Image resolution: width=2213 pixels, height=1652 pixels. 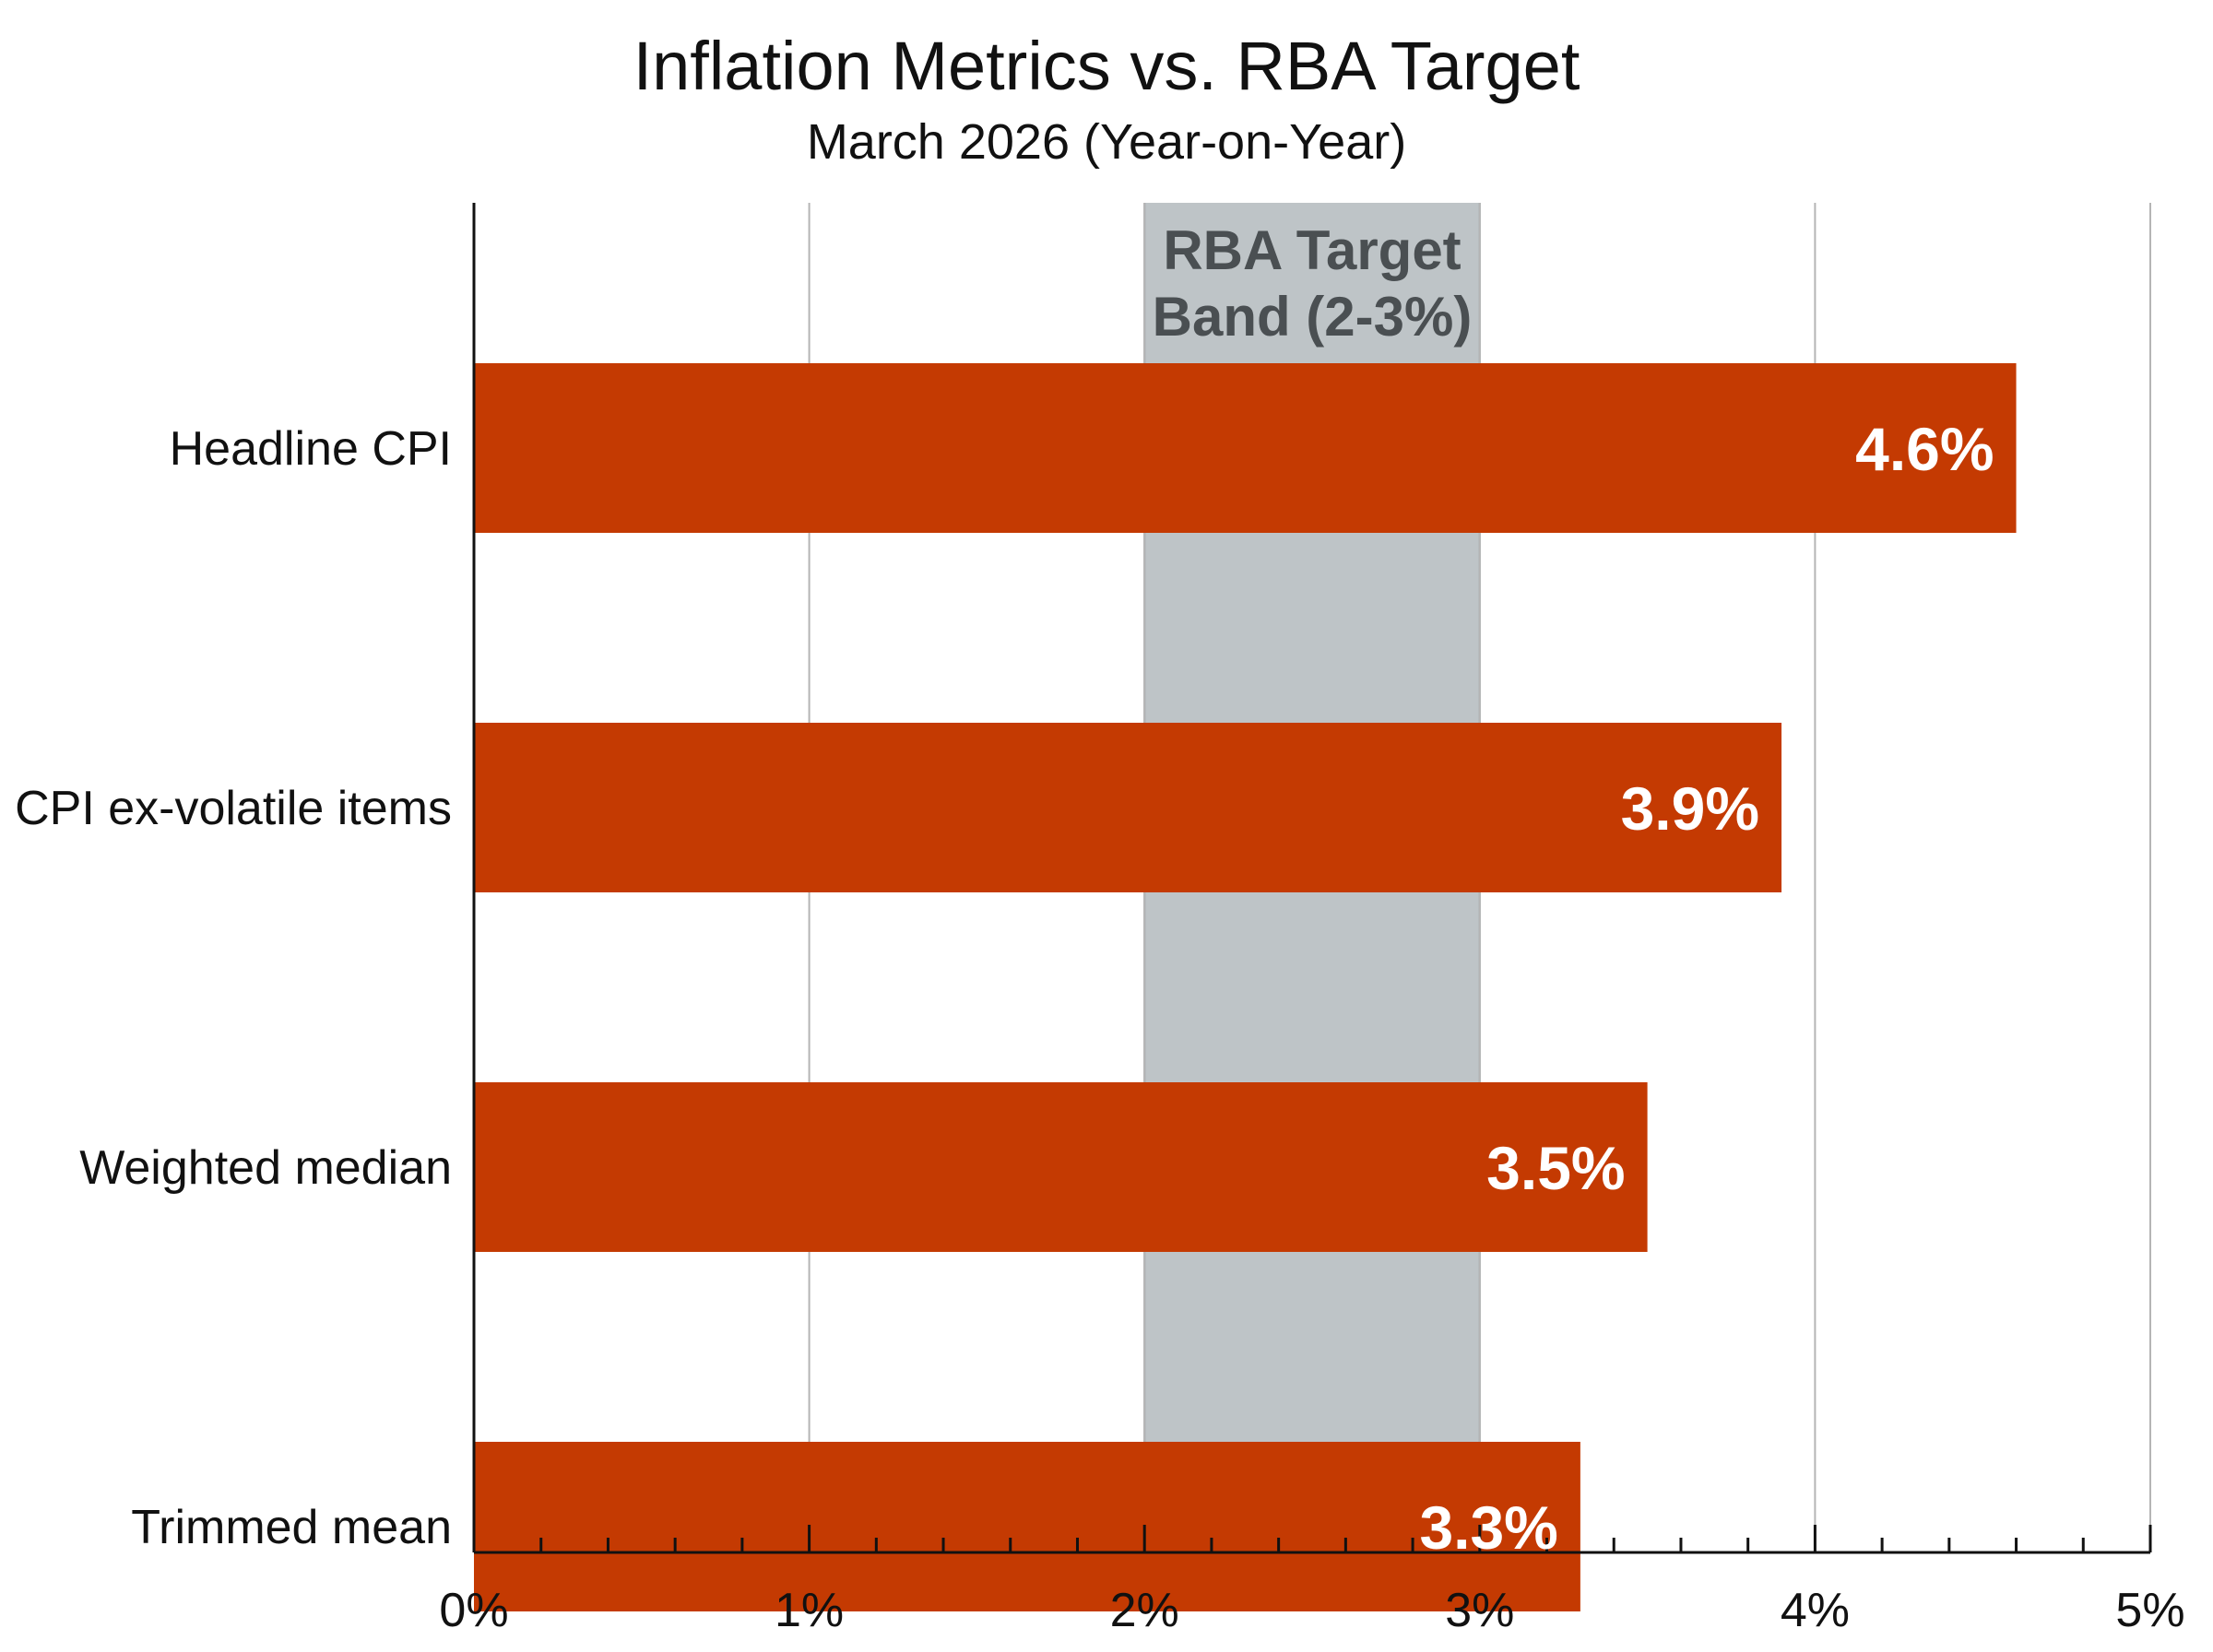 What do you see at coordinates (1313, 317) in the screenshot?
I see `target-band-label: Band (2-3%)` at bounding box center [1313, 317].